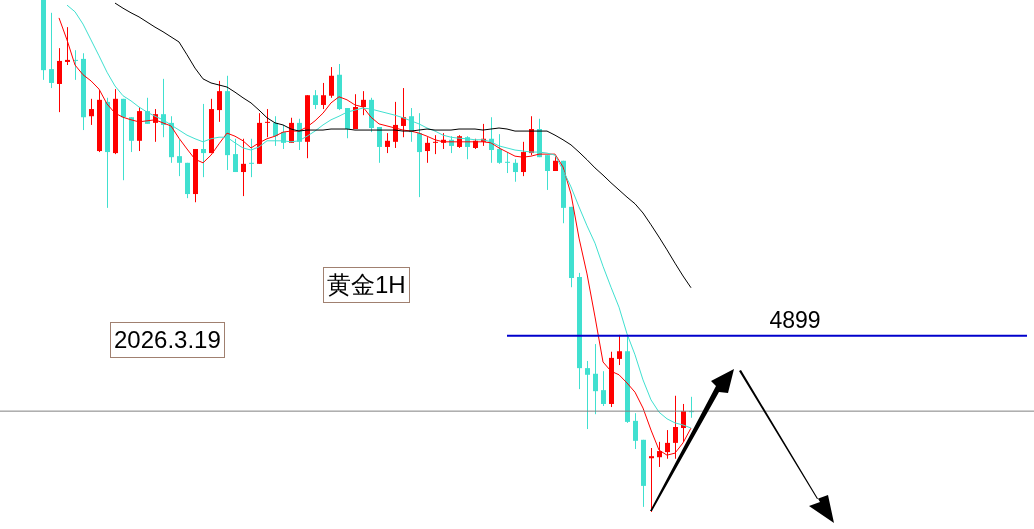 This screenshot has width=1034, height=529. Describe the element at coordinates (366, 285) in the screenshot. I see `text: 黄金1H` at that location.